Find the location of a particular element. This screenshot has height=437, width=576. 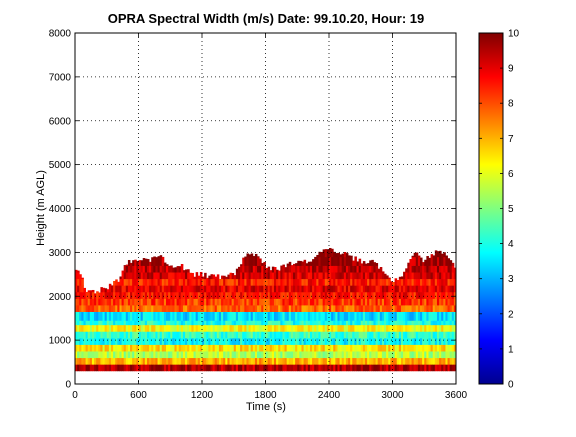

y-tick-label: 2000 is located at coordinates (60, 297).